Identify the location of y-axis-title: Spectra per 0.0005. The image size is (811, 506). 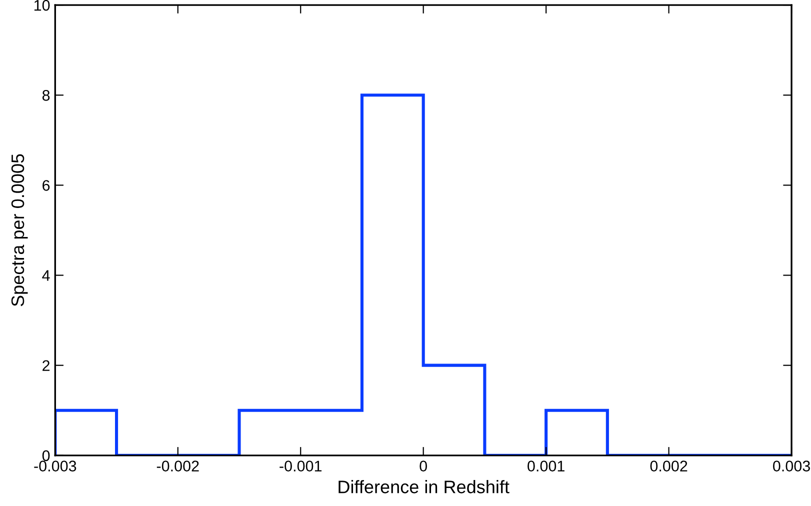
(19, 230).